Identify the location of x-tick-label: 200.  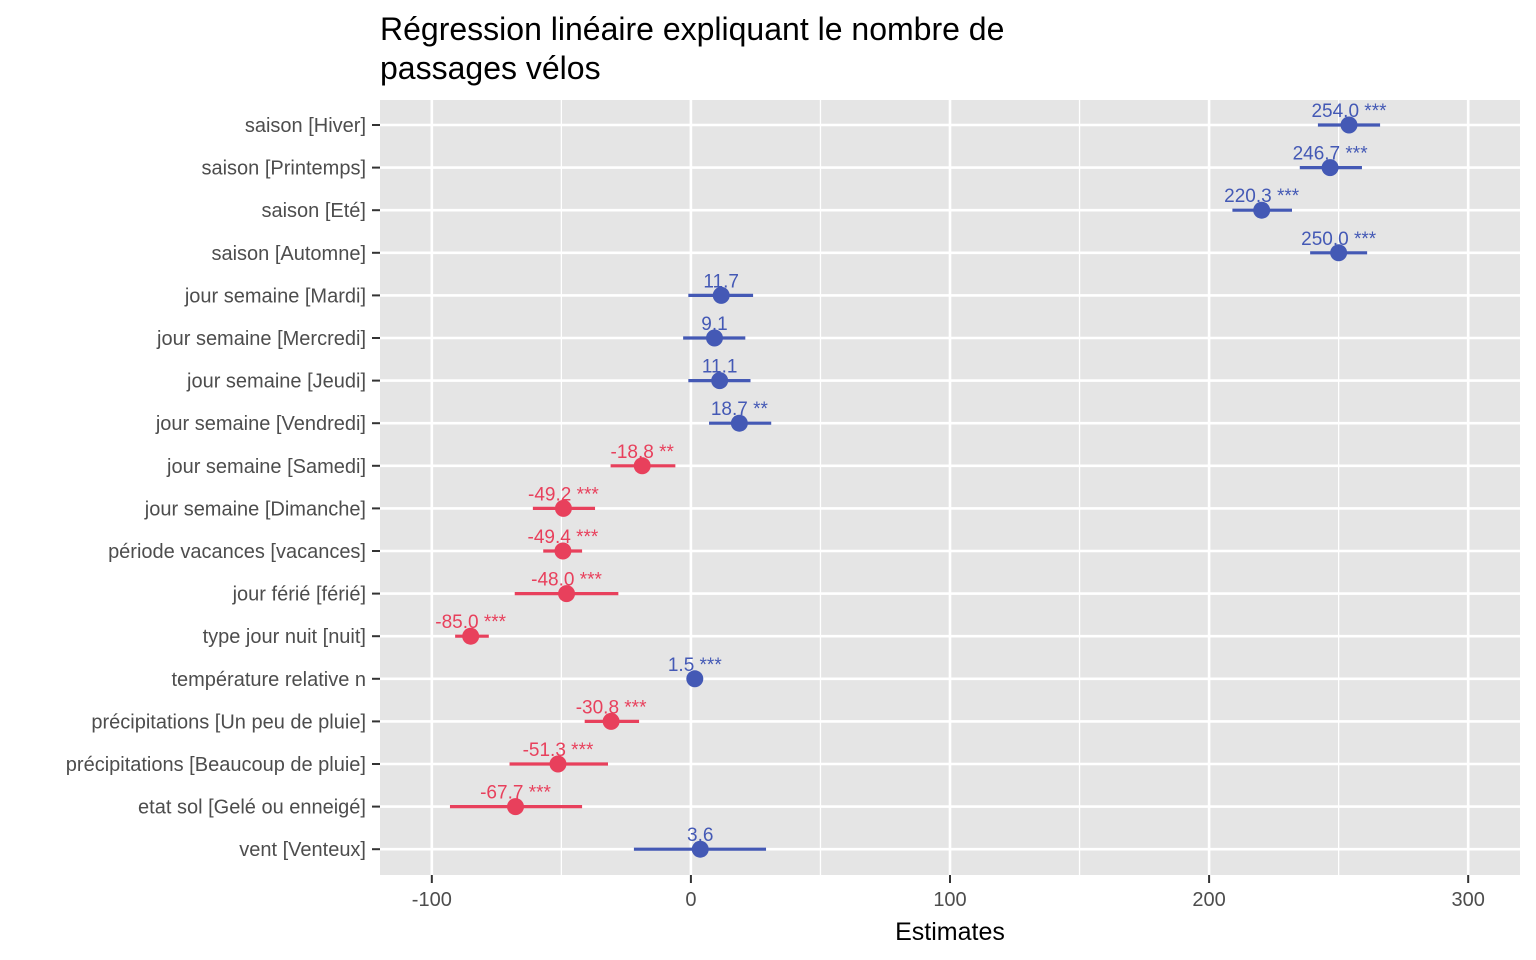
(1208, 900).